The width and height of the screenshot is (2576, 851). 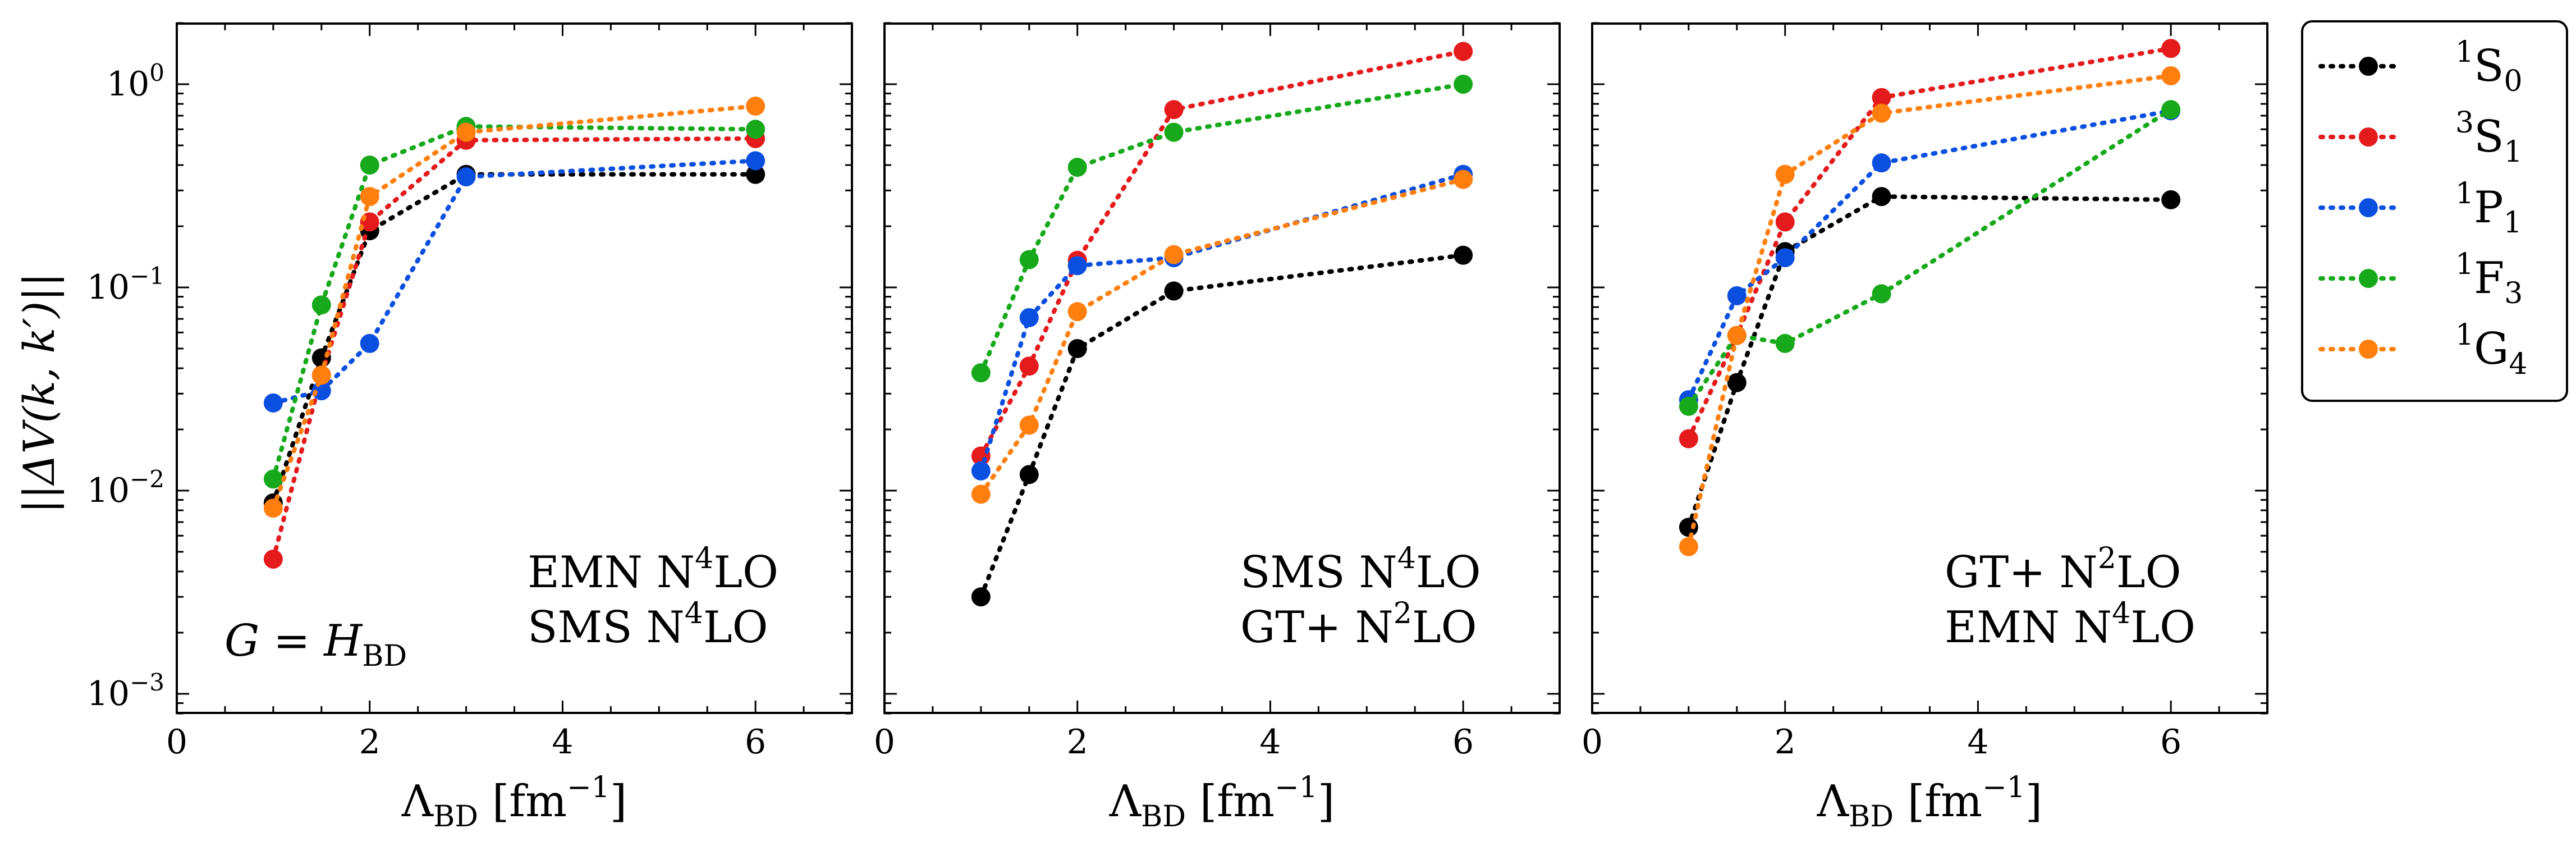 I want to click on legend-label: 3S1, so click(x=2489, y=137).